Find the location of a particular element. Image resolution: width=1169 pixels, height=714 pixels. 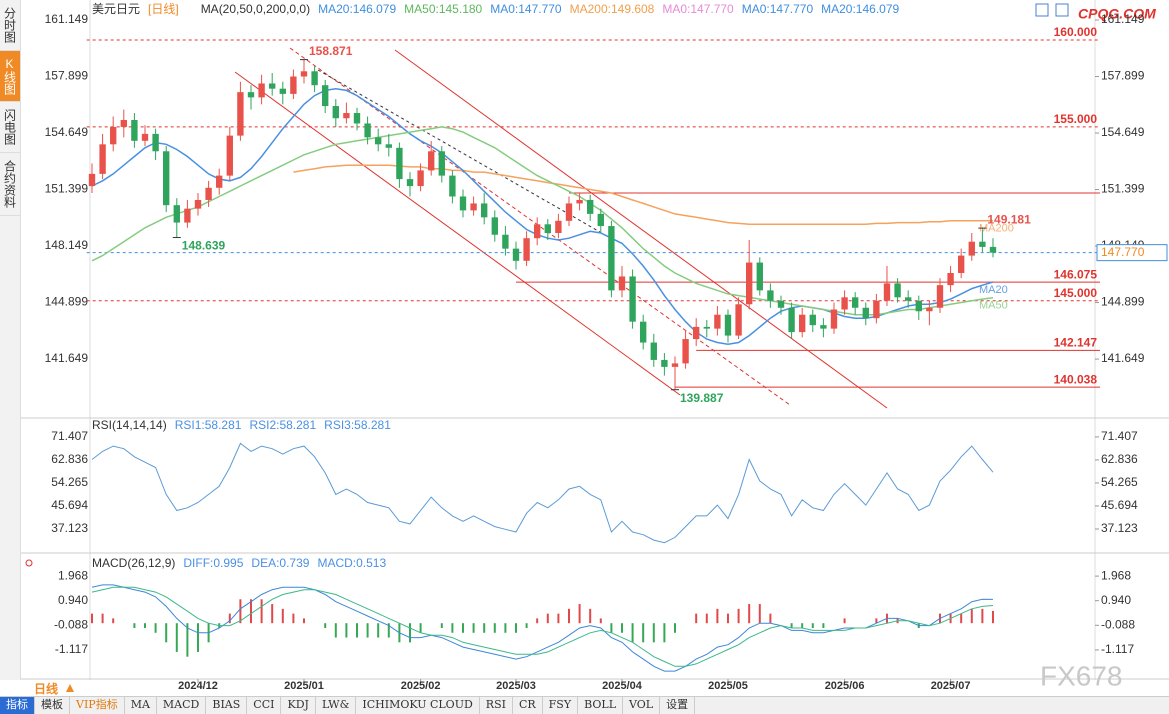

toolbar-item: CR is located at coordinates (528, 705).